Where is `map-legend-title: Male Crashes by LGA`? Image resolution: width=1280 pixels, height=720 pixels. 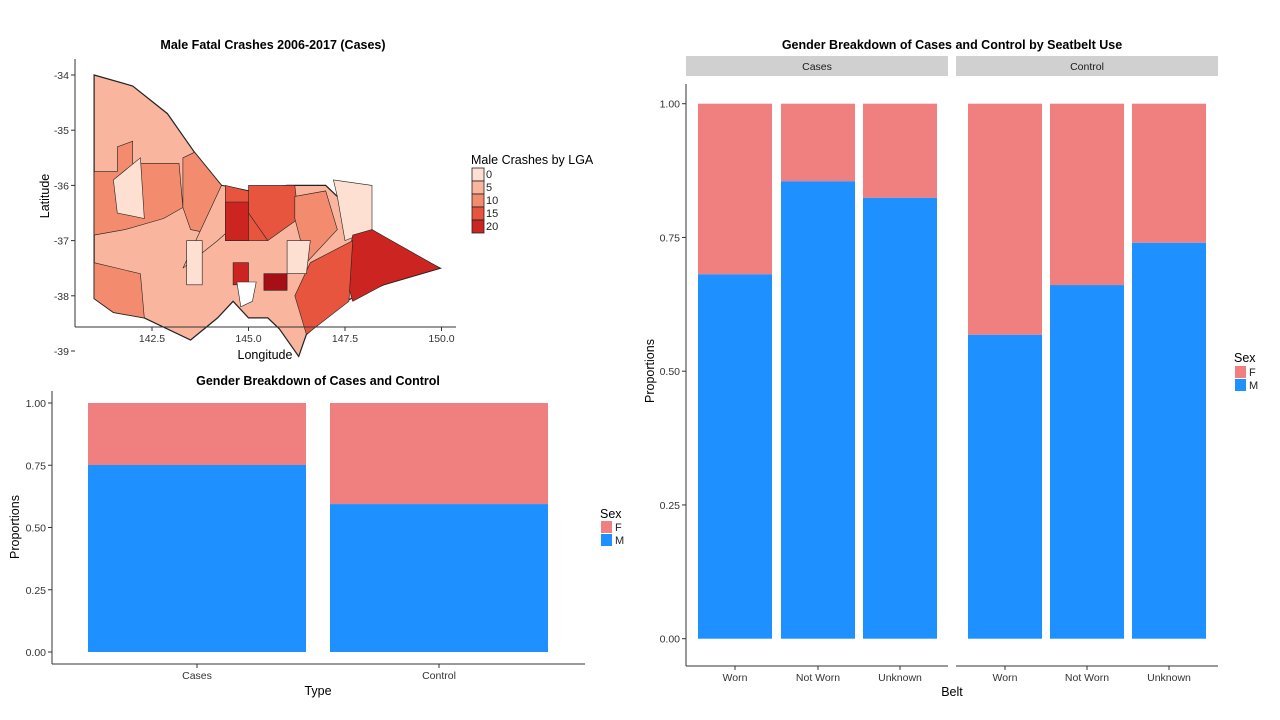
map-legend-title: Male Crashes by LGA is located at coordinates (532, 160).